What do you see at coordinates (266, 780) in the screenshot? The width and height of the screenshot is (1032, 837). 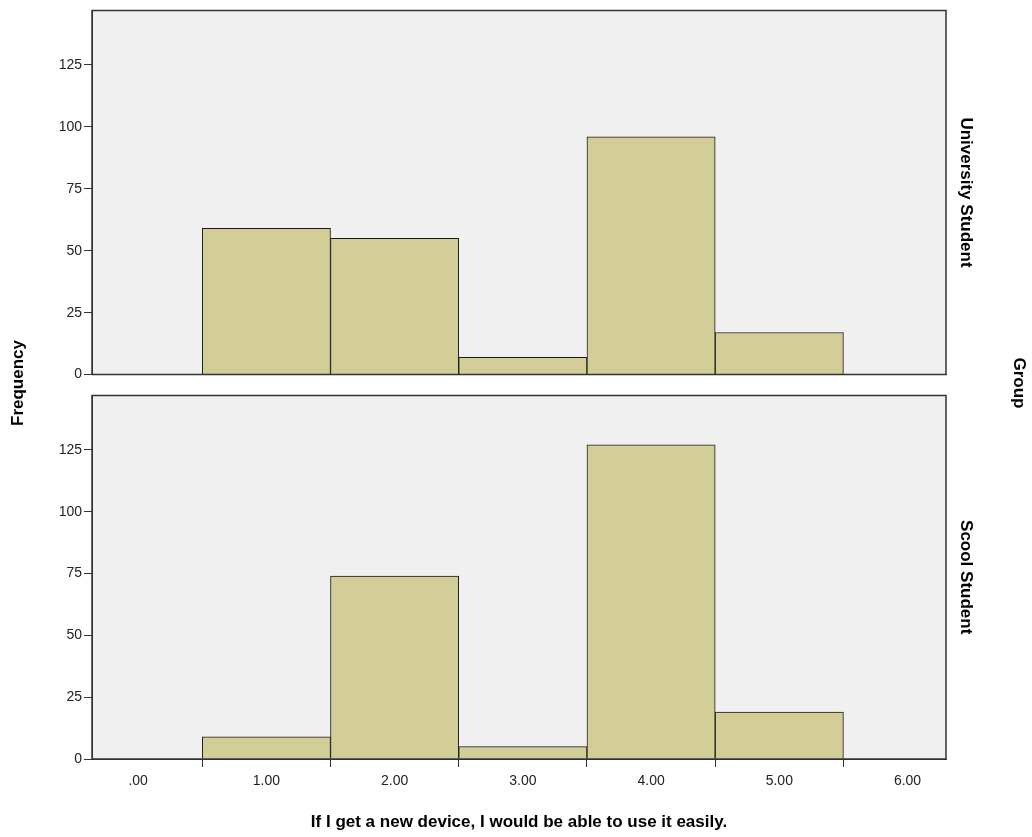 I see `x-tick-label: 1.00` at bounding box center [266, 780].